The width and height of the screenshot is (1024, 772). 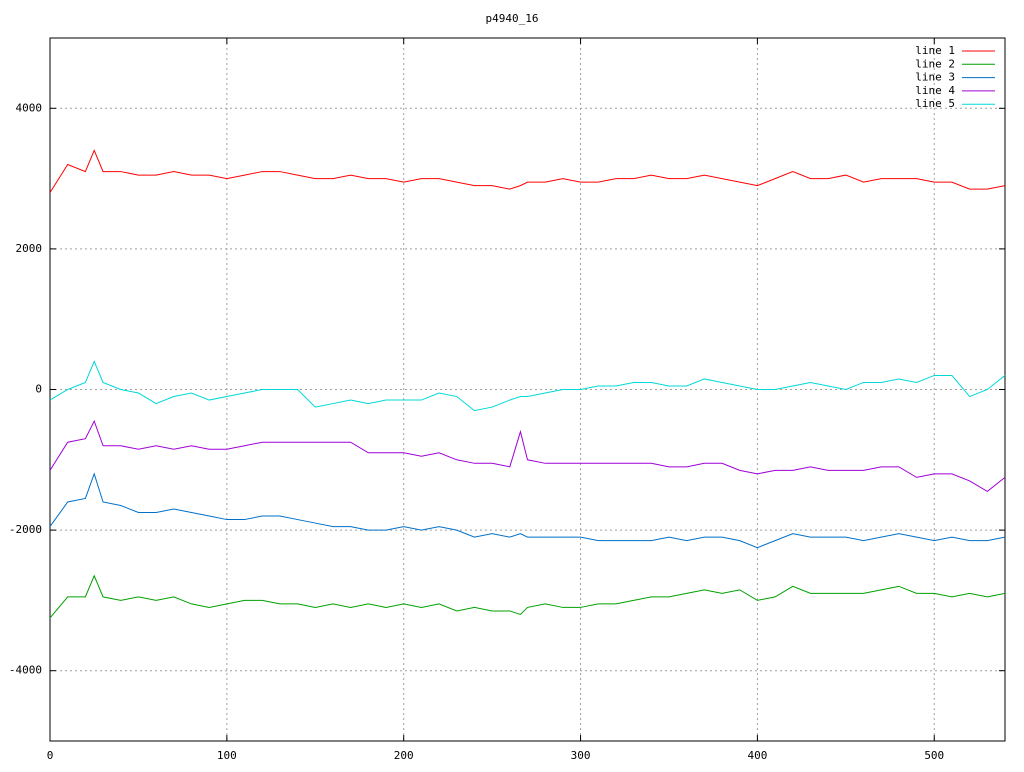 What do you see at coordinates (404, 755) in the screenshot?
I see `x-tick-label: 200` at bounding box center [404, 755].